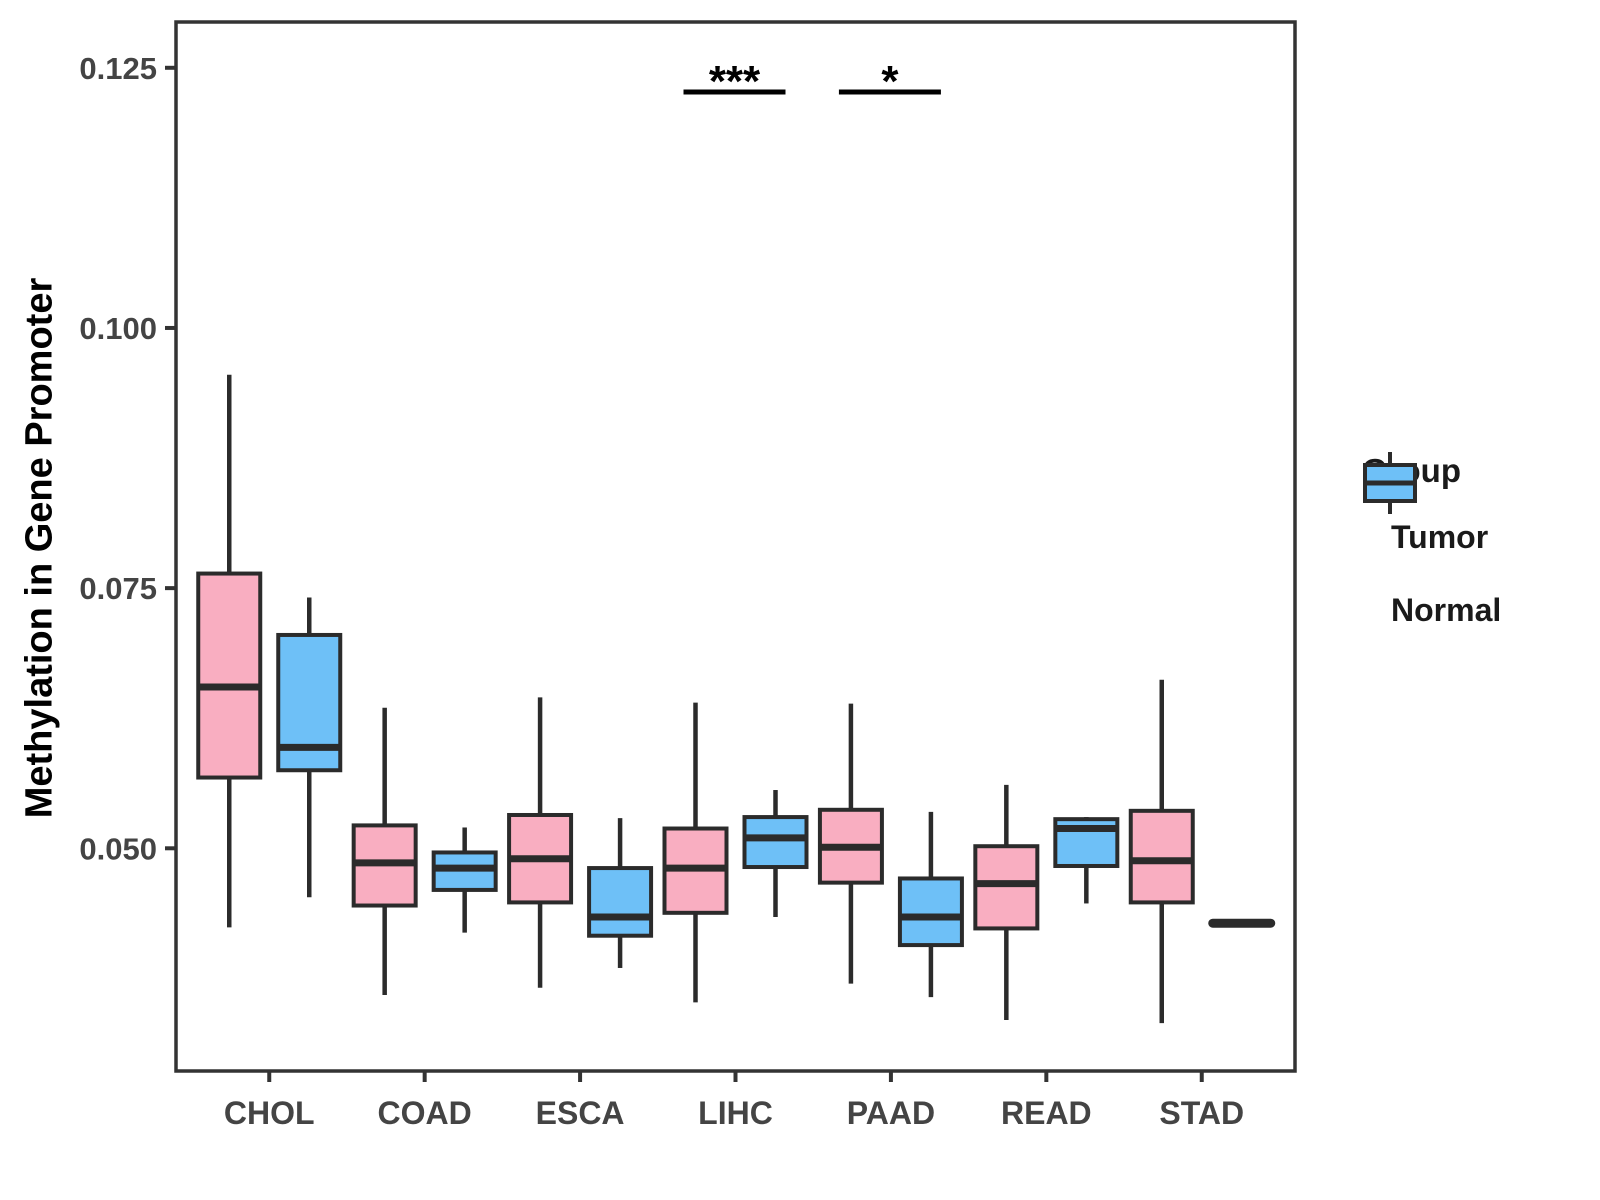  What do you see at coordinates (1390, 483) in the screenshot?
I see `legend-key-normal-boxplot-icon` at bounding box center [1390, 483].